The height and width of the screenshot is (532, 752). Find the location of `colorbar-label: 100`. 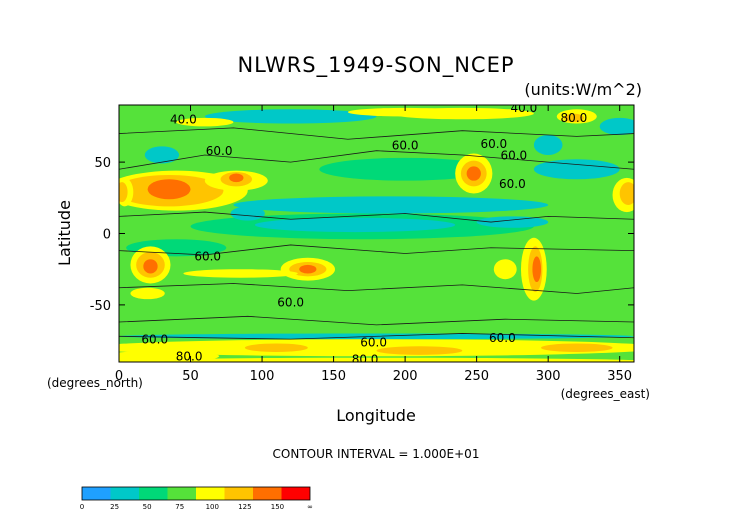

colorbar-label: 100 is located at coordinates (212, 507).